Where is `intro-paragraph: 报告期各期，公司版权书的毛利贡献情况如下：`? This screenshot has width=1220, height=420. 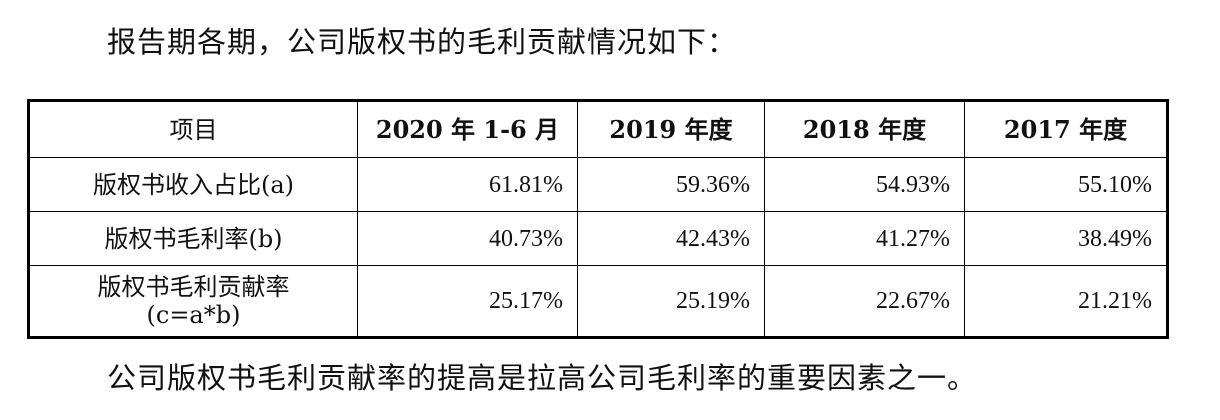
intro-paragraph: 报告期各期，公司版权书的毛利贡献情况如下： is located at coordinates (422, 42).